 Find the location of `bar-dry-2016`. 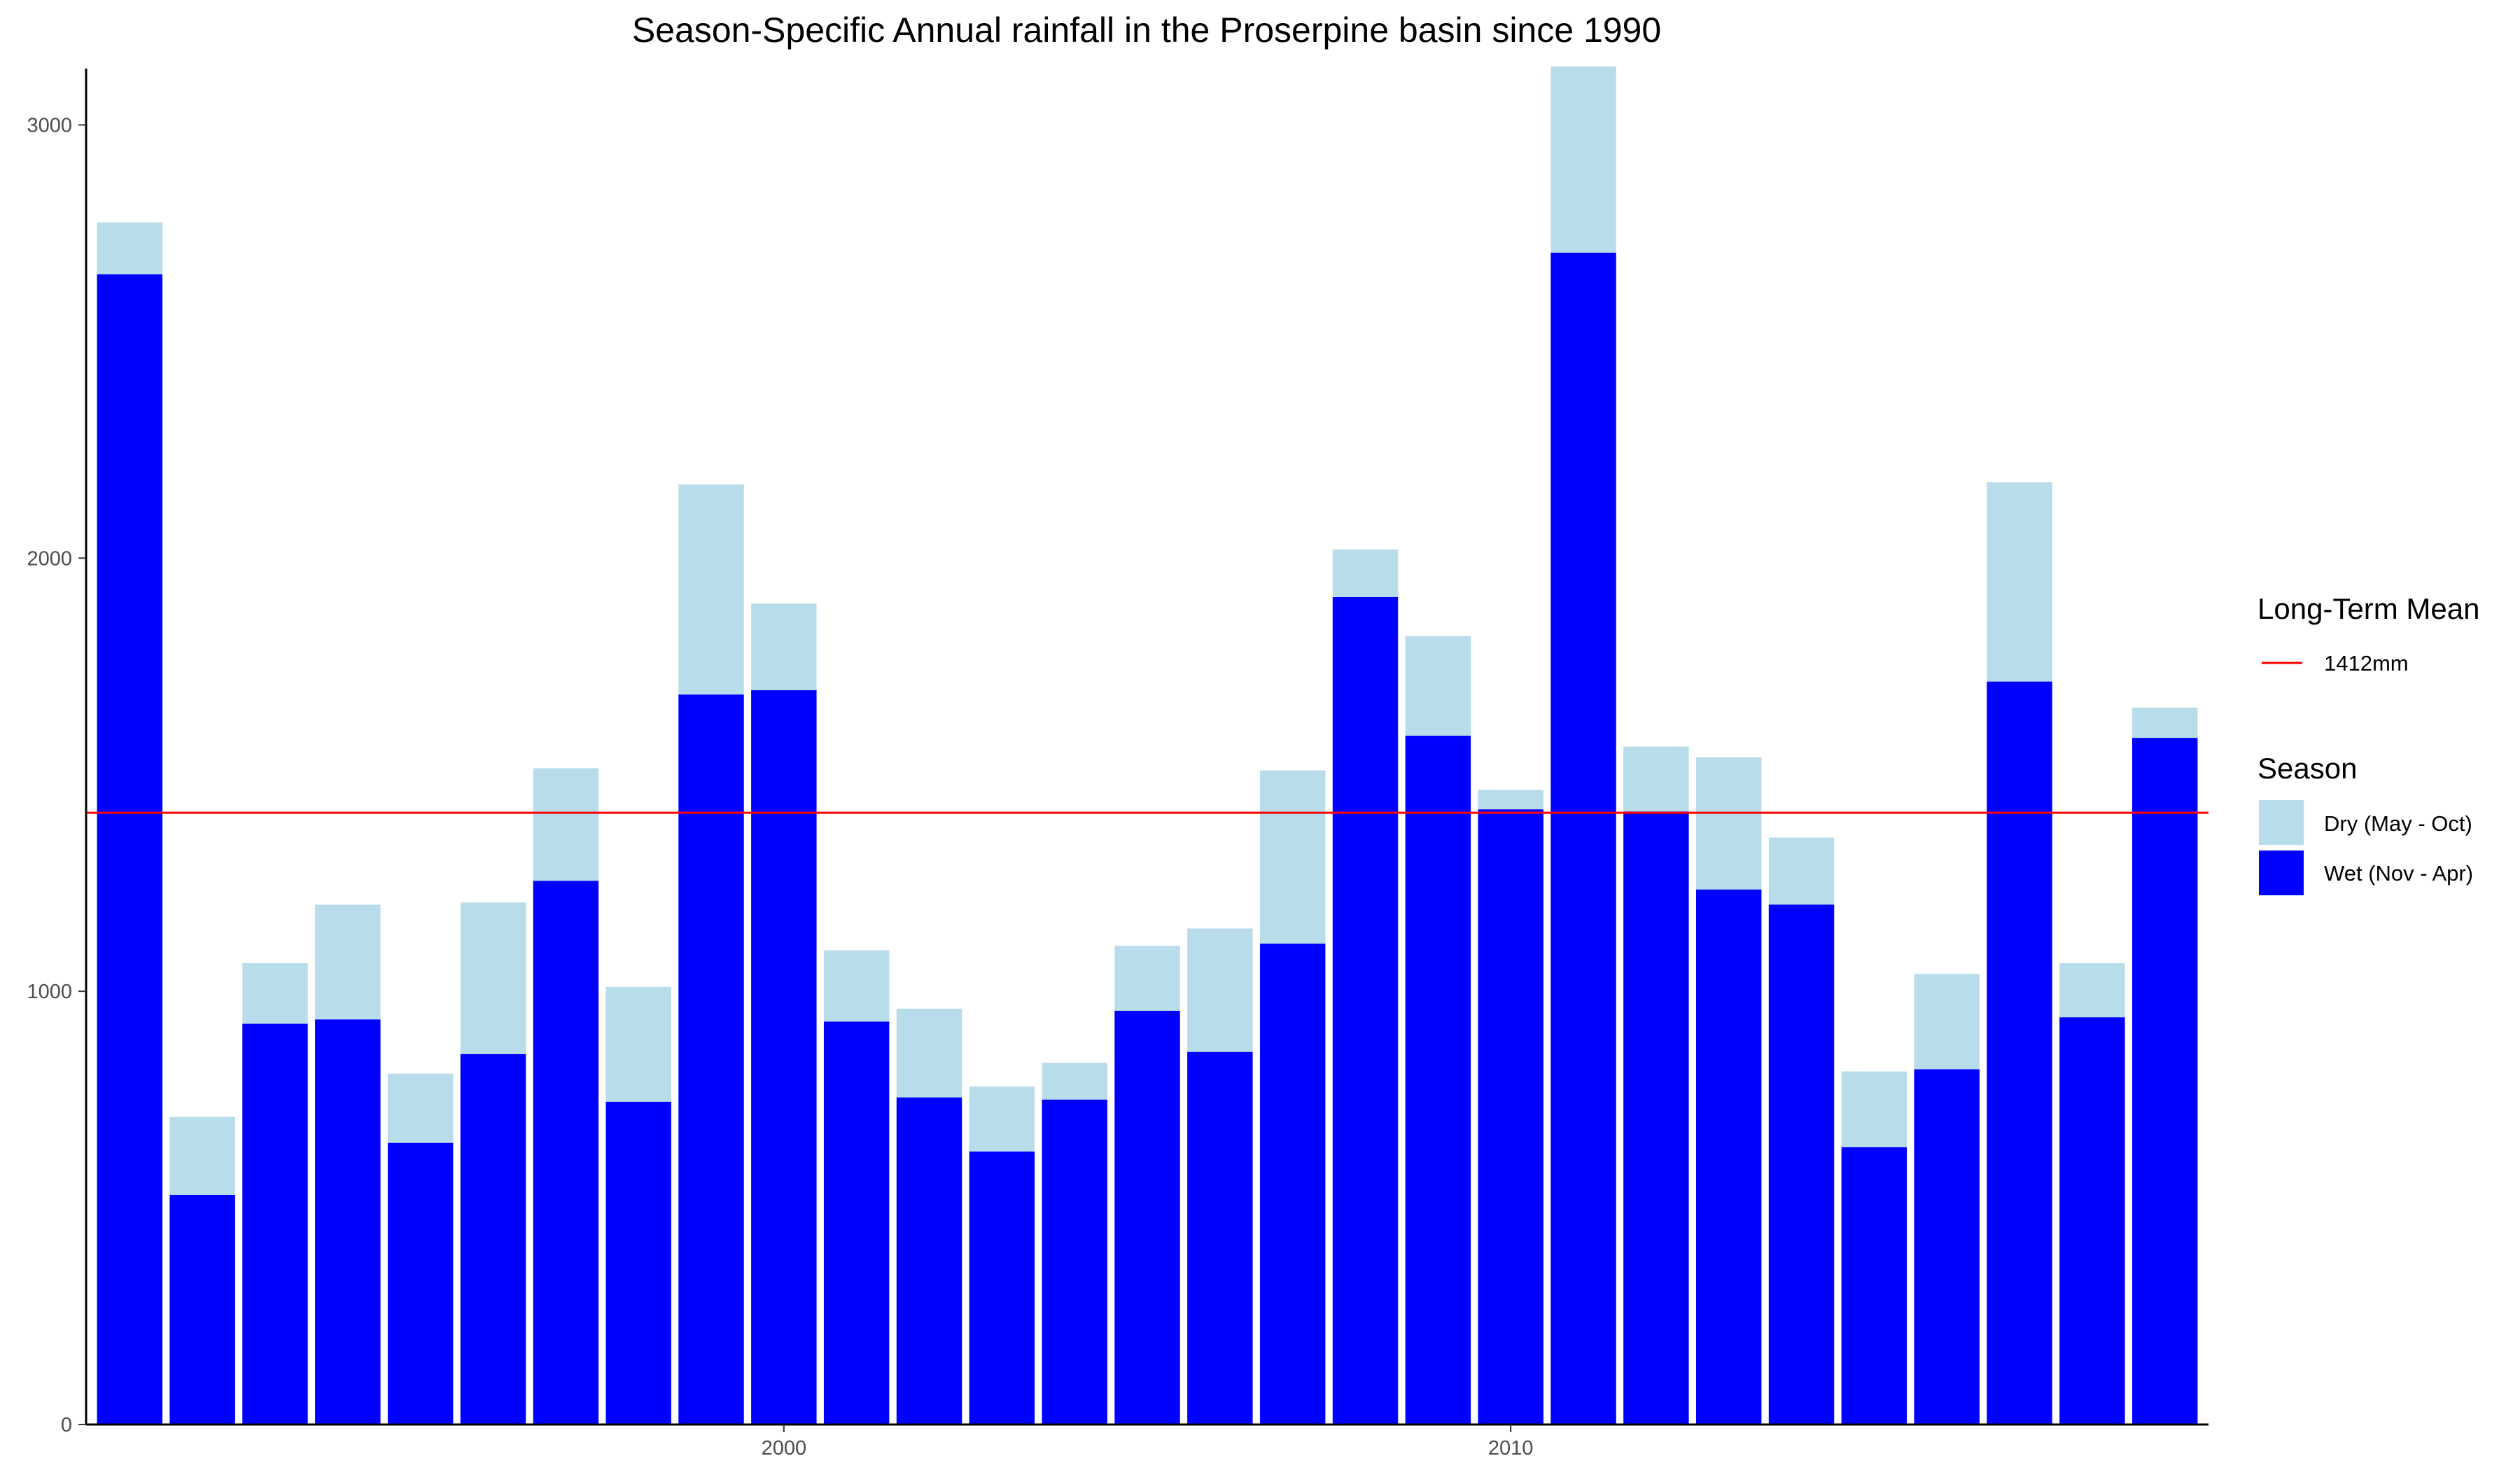

bar-dry-2016 is located at coordinates (1947, 1022).